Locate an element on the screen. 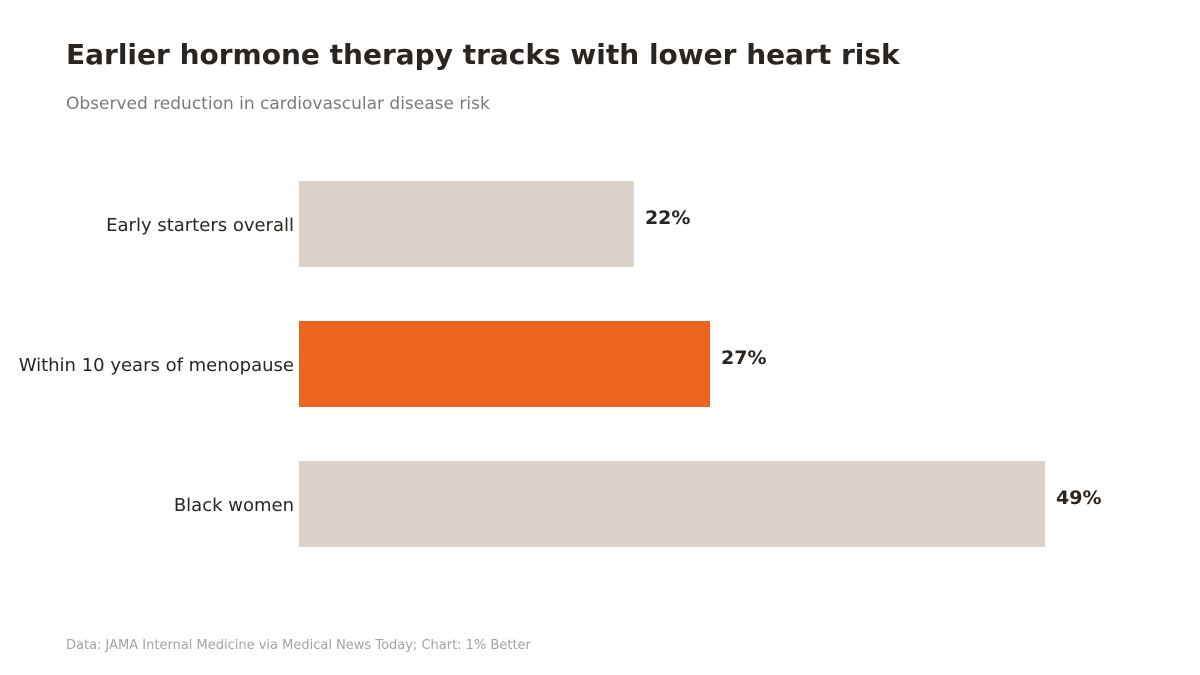 The width and height of the screenshot is (1200, 675). value-label: 49% is located at coordinates (1078, 498).